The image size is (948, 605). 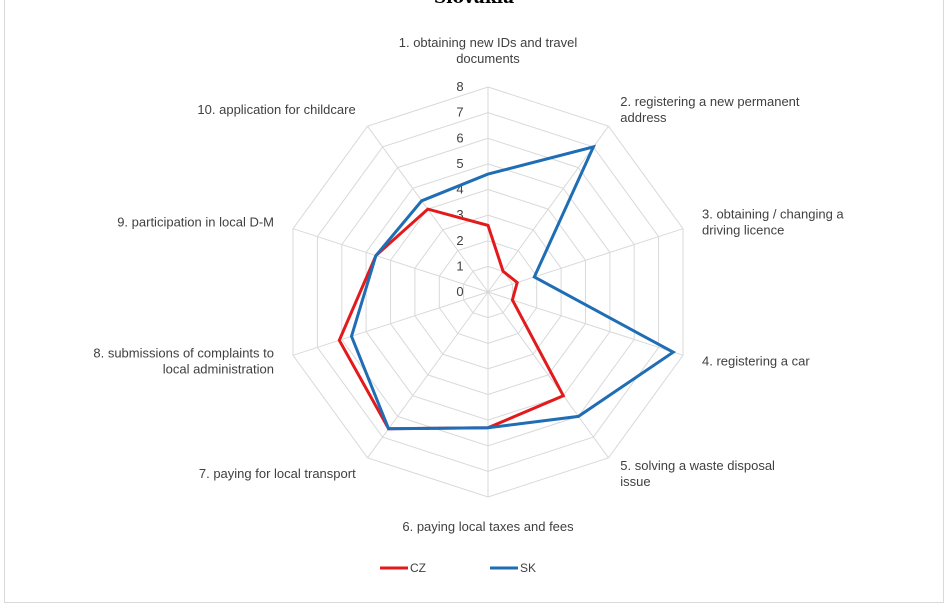 I want to click on chart-title: Slovakia, so click(x=474, y=4).